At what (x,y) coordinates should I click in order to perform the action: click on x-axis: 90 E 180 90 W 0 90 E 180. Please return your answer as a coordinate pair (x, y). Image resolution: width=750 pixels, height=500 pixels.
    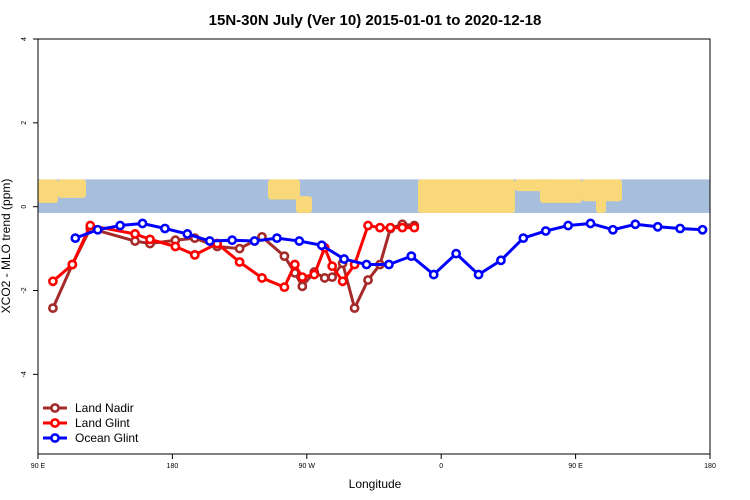
    Looking at the image, I should click on (373, 462).